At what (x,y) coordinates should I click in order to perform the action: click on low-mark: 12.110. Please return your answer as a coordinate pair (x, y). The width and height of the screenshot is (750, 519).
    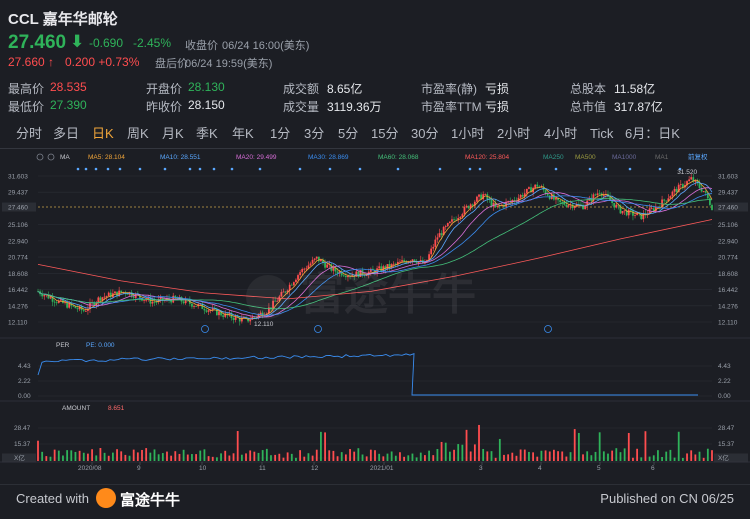
    Looking at the image, I should click on (264, 324).